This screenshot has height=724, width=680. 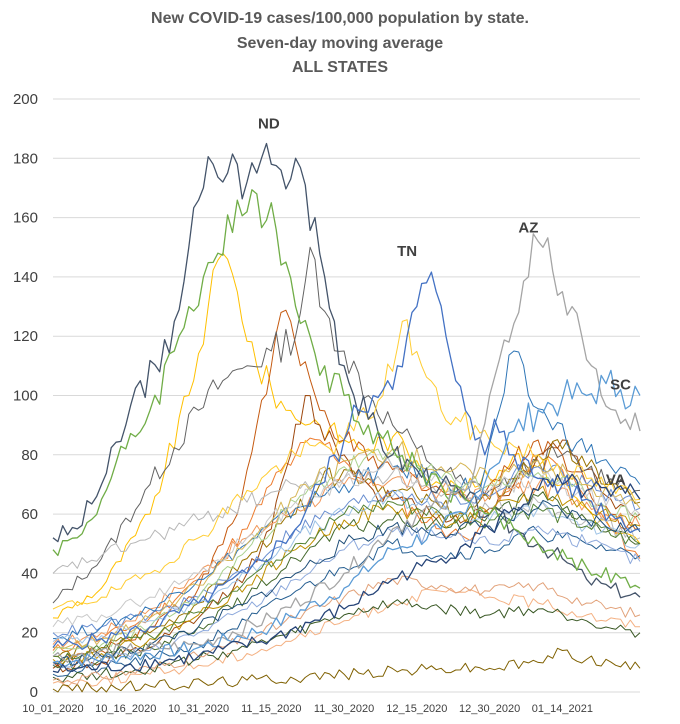 What do you see at coordinates (344, 709) in the screenshot?
I see `x-tick-label: 11_30_2020` at bounding box center [344, 709].